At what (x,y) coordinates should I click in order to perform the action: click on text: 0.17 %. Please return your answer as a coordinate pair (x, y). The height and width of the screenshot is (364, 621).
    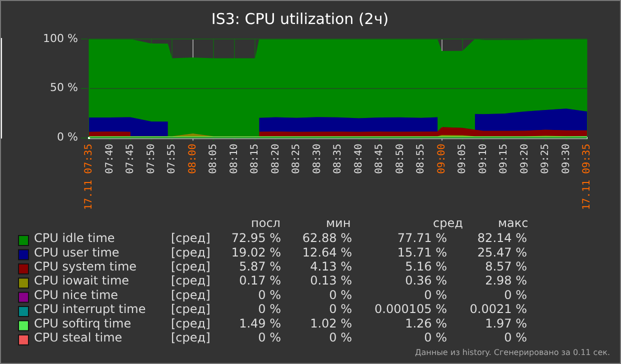
    Looking at the image, I should click on (260, 281).